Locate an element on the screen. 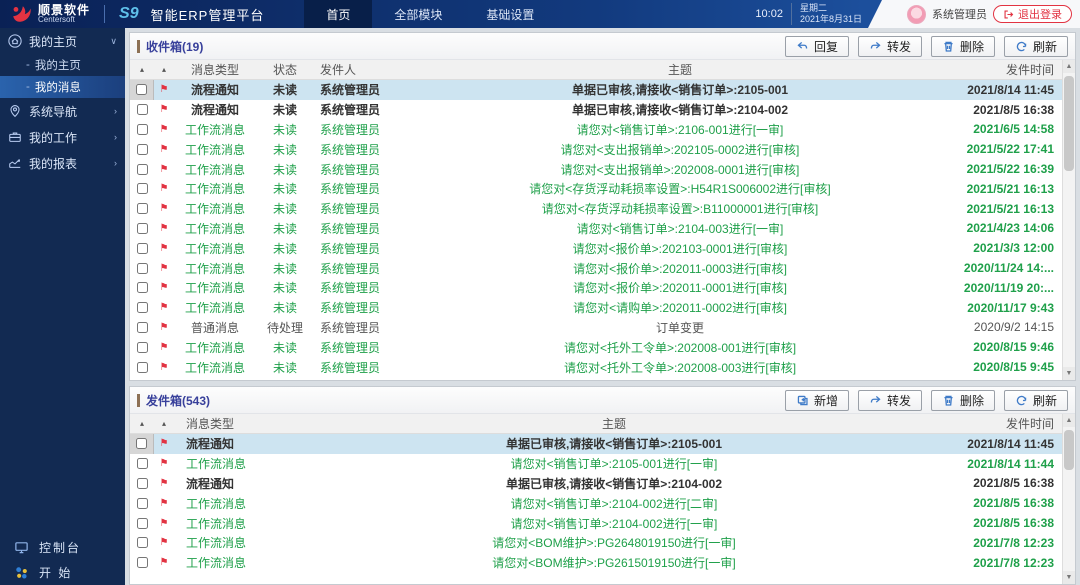 Image resolution: width=1080 pixels, height=585 pixels. section-accent-bar is located at coordinates (138, 46).